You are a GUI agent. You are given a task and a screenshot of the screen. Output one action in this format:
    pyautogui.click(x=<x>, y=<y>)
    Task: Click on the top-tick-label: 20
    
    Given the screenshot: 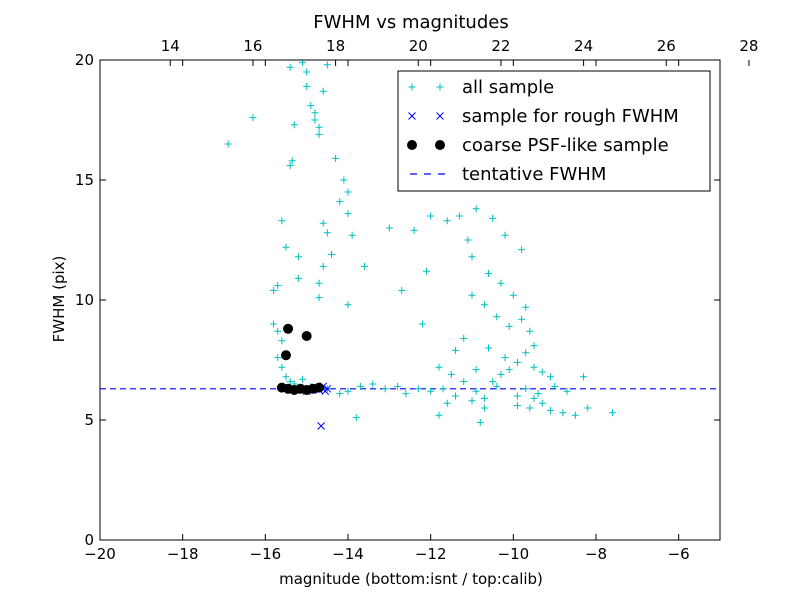 What is the action you would take?
    pyautogui.click(x=418, y=46)
    